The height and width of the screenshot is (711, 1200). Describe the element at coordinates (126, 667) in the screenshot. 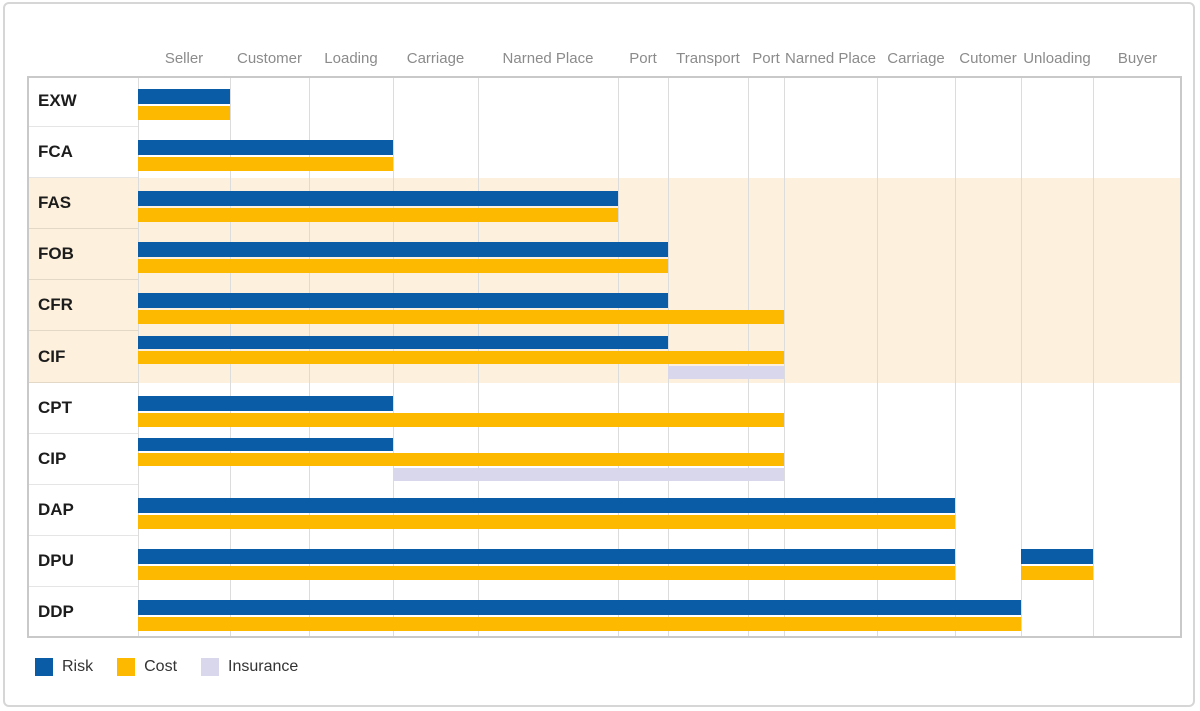

I see `legend-swatch-cost` at that location.